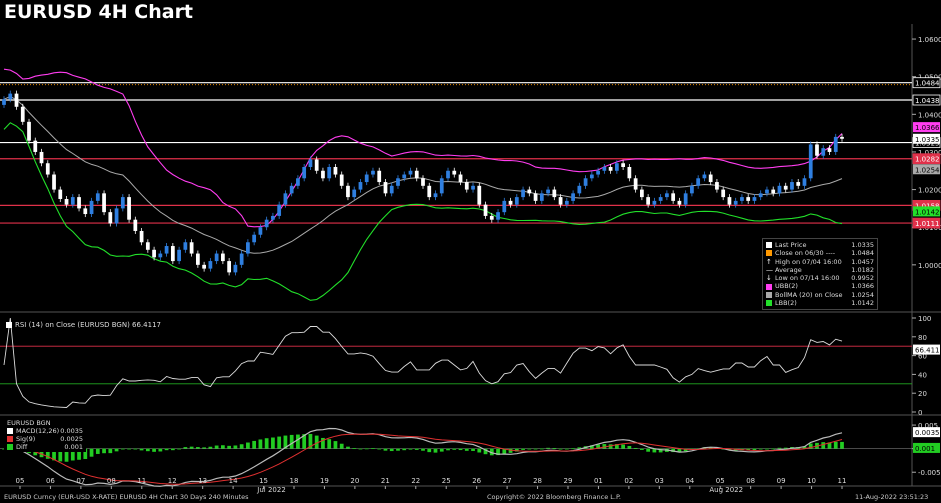  Describe the element at coordinates (788, 269) in the screenshot. I see `legend-text-3: Average` at that location.